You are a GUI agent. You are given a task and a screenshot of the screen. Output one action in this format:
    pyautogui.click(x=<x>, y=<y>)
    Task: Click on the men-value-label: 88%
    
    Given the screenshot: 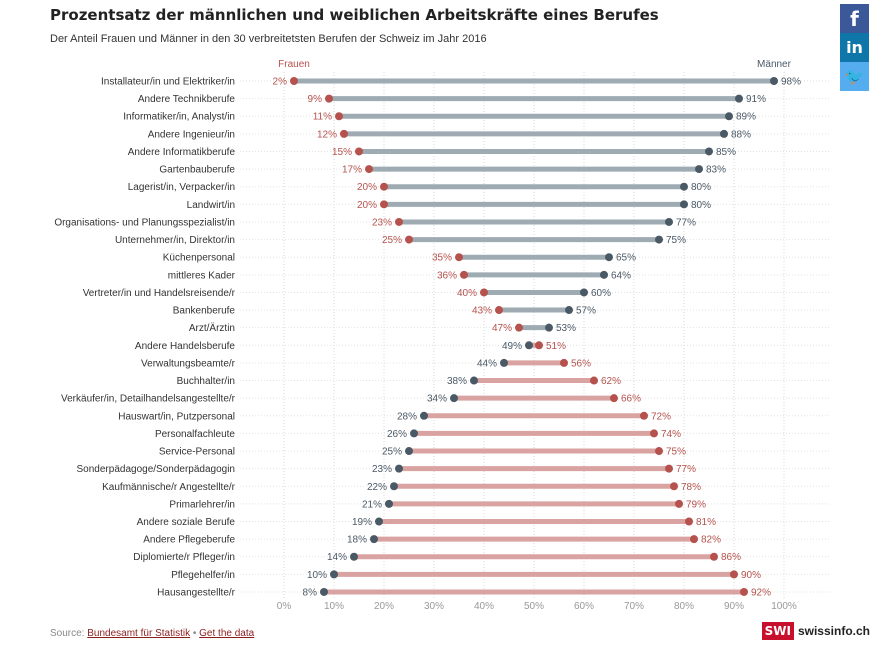 What is the action you would take?
    pyautogui.click(x=741, y=134)
    